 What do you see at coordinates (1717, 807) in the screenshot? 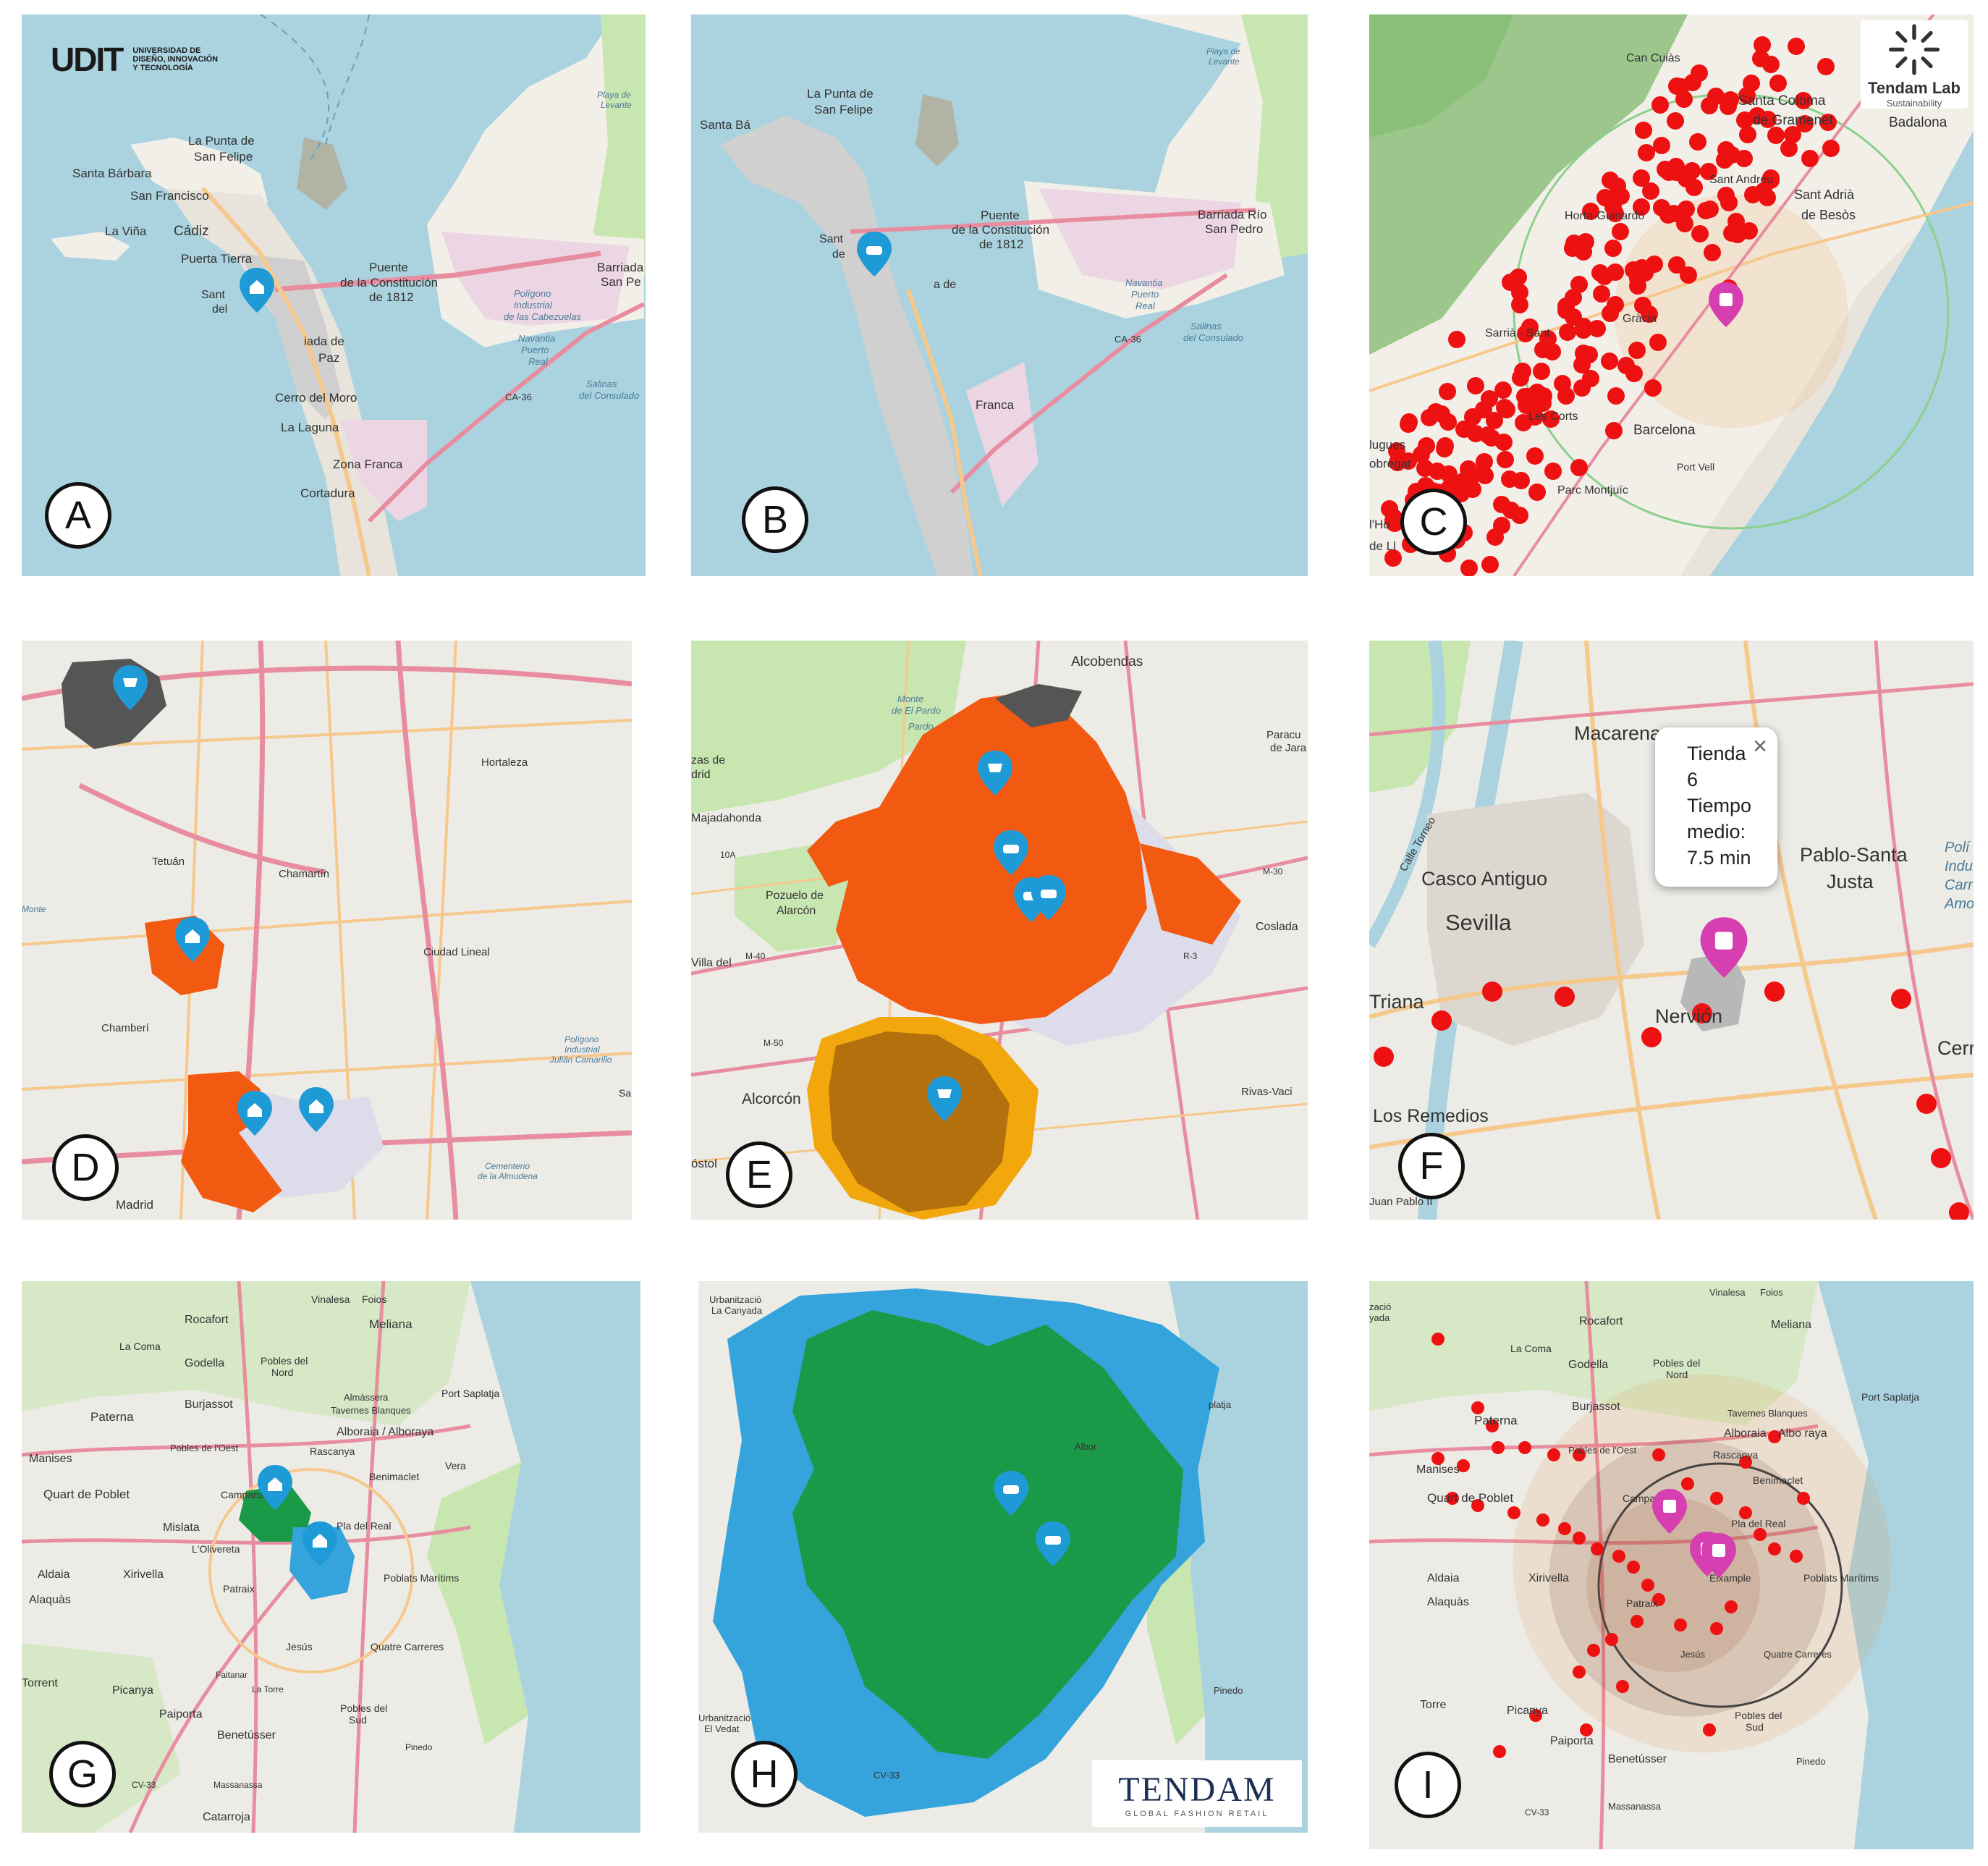
I see `store-popup: × Tienda 6 Tiempo medio: 7.5 min` at bounding box center [1717, 807].